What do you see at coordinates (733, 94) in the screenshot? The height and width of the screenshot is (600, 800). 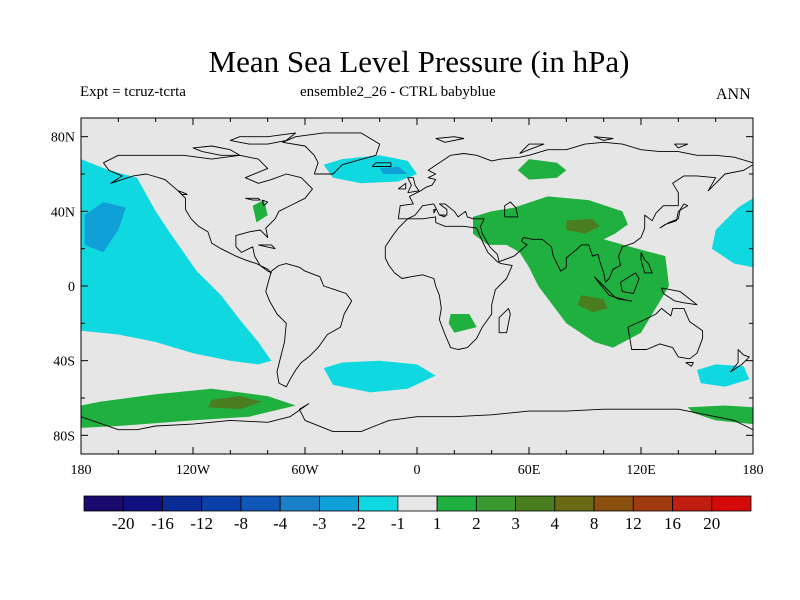 I see `season-label: ANN` at bounding box center [733, 94].